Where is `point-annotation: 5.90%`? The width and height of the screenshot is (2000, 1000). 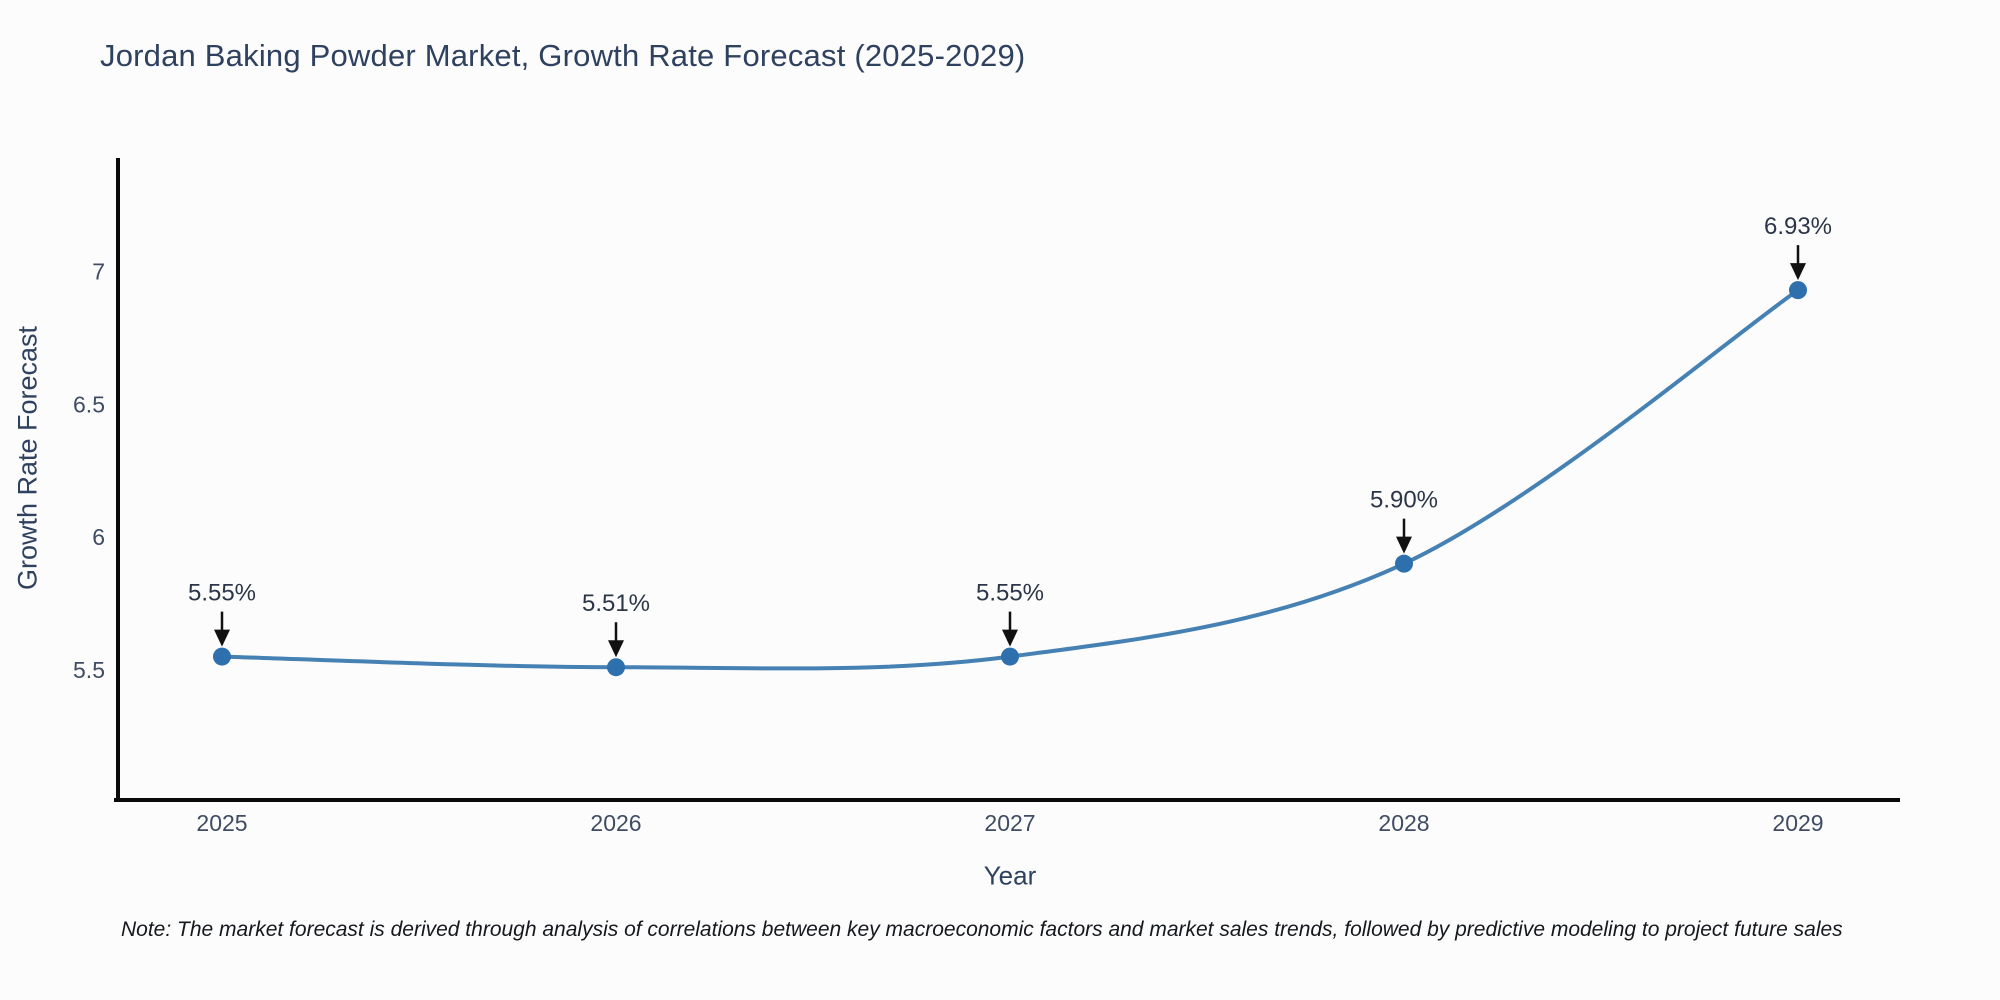
point-annotation: 5.90% is located at coordinates (1404, 500).